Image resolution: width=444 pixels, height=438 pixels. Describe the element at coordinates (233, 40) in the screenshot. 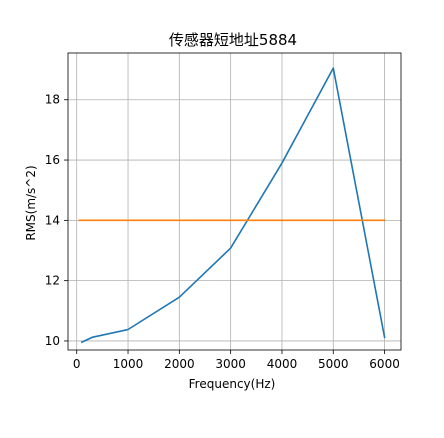

I see `chart-title: 传感器短地址5884` at that location.